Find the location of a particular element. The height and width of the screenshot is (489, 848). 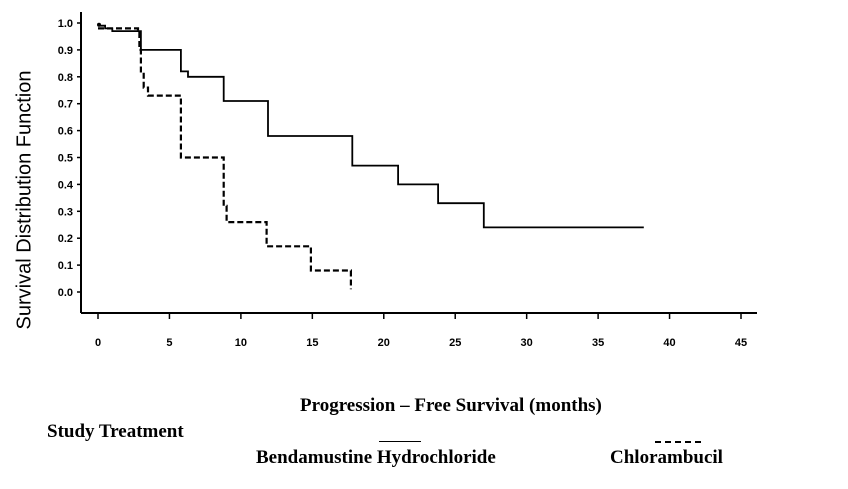

x-tick-label: 25 is located at coordinates (455, 343).